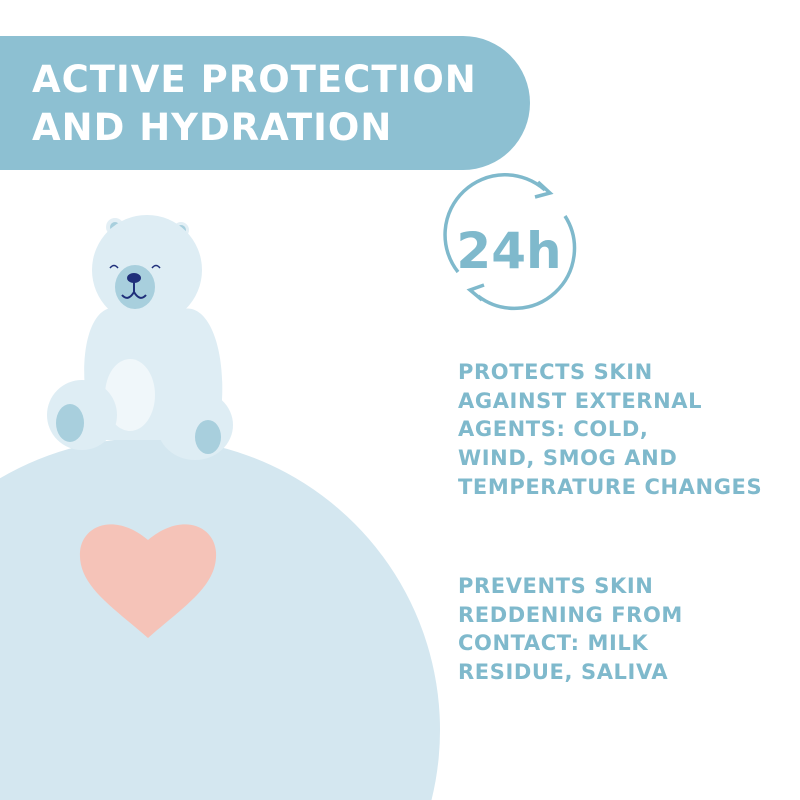 This screenshot has height=800, width=800. I want to click on title-banner: ACTIVE PROTECTION AND HYDRATION, so click(265, 103).